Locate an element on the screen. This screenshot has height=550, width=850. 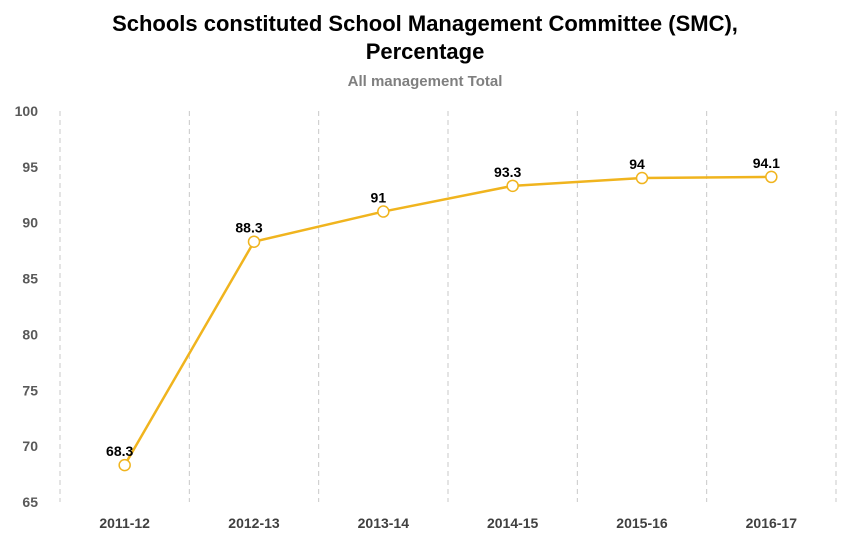
data-label: 68.3 is located at coordinates (119, 451).